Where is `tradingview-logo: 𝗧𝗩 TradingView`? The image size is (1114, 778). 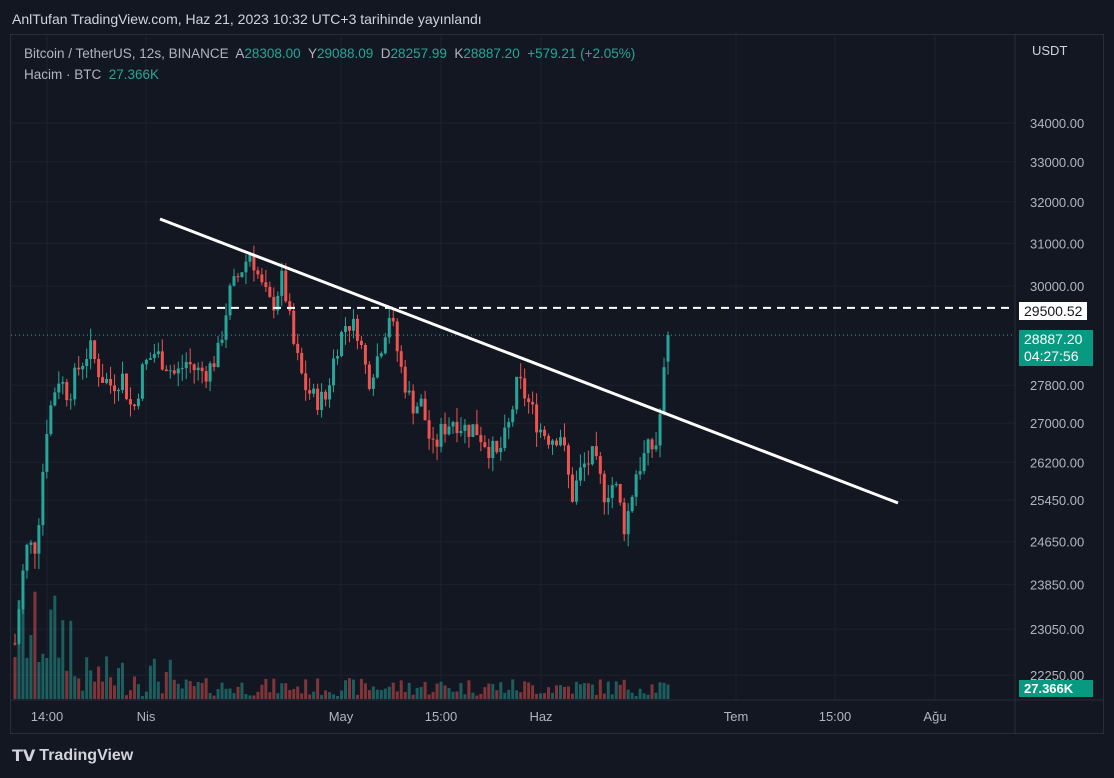 tradingview-logo: 𝗧𝗩 TradingView is located at coordinates (72, 756).